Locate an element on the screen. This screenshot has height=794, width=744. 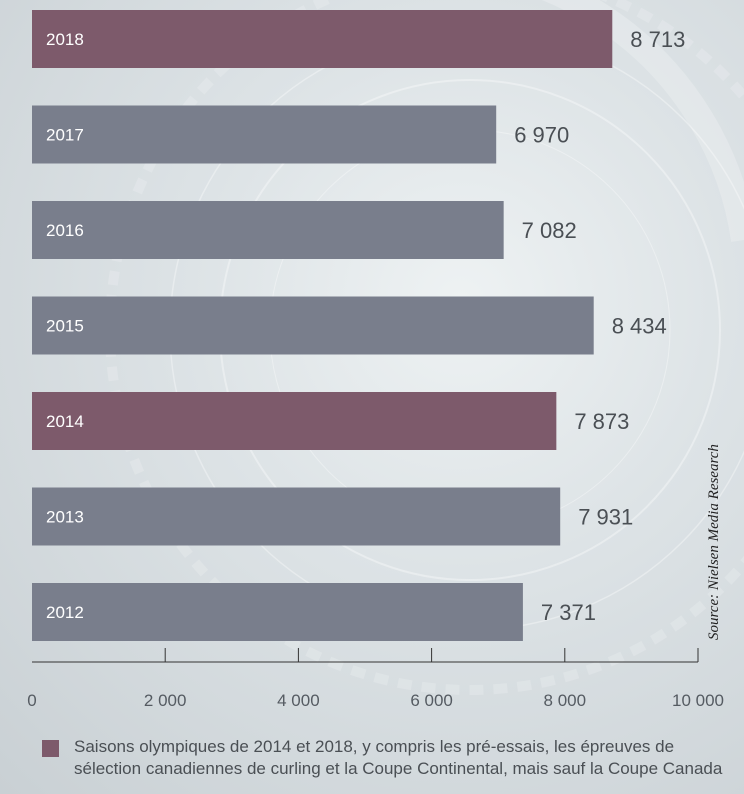
category-label-2013: 2013 is located at coordinates (65, 517).